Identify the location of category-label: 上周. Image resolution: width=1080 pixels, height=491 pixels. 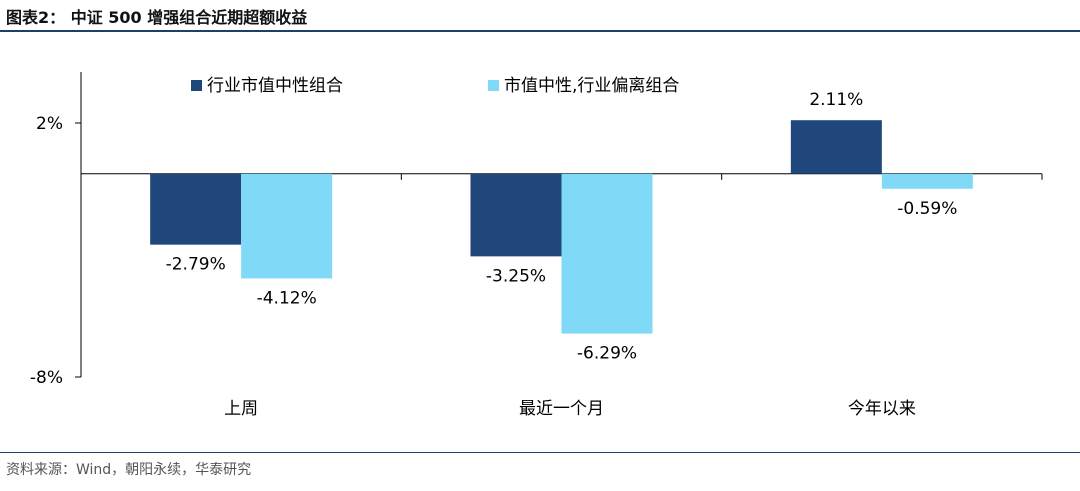
(241, 409).